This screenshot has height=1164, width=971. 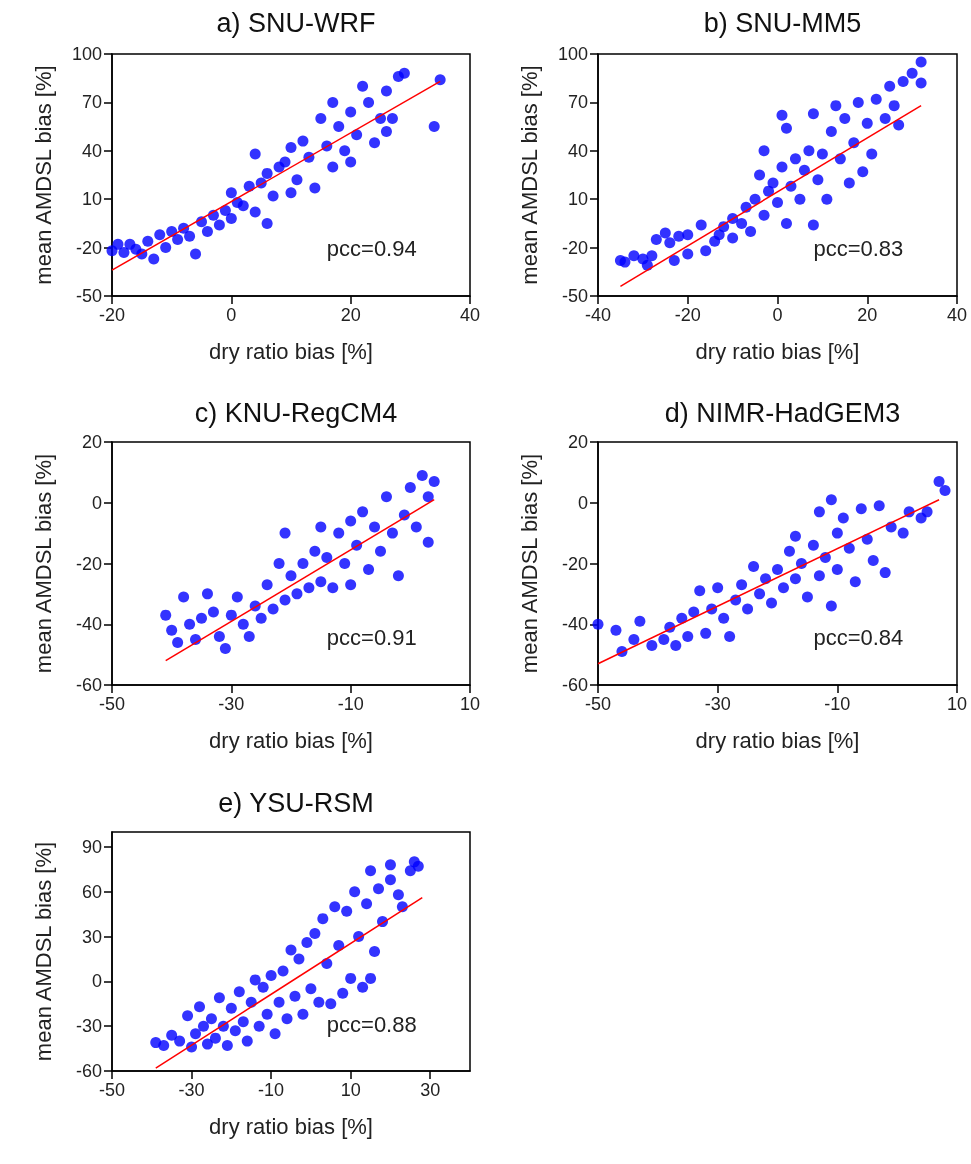 I want to click on y-tick-label: -30, so click(x=88, y=1026).